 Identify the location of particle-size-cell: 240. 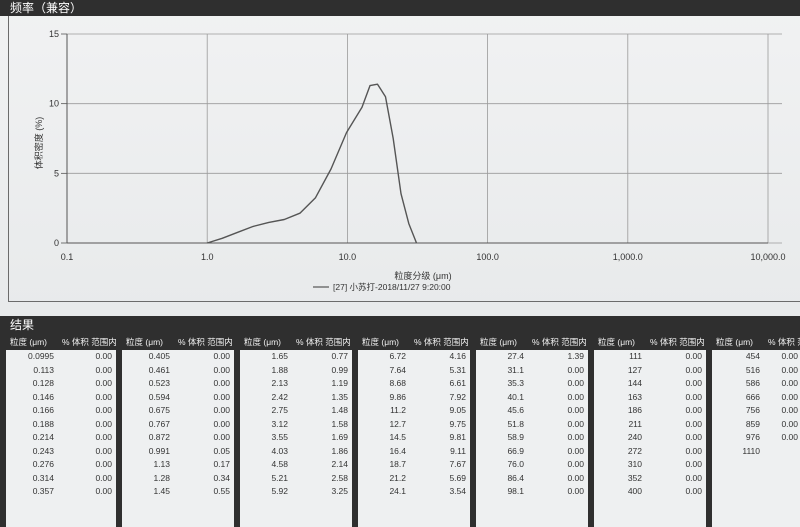
(634, 437).